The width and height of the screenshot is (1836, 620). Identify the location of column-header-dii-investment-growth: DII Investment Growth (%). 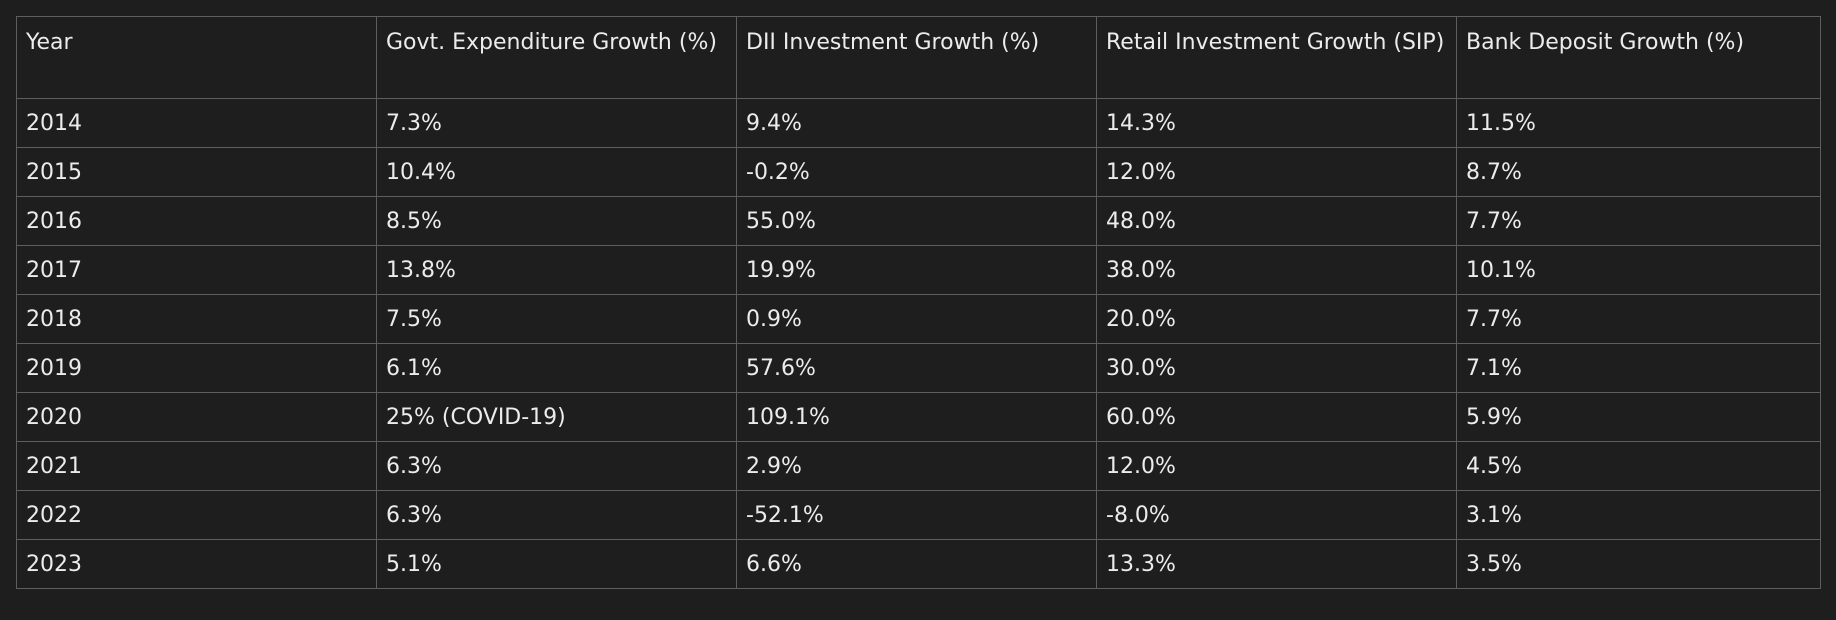
(916, 57).